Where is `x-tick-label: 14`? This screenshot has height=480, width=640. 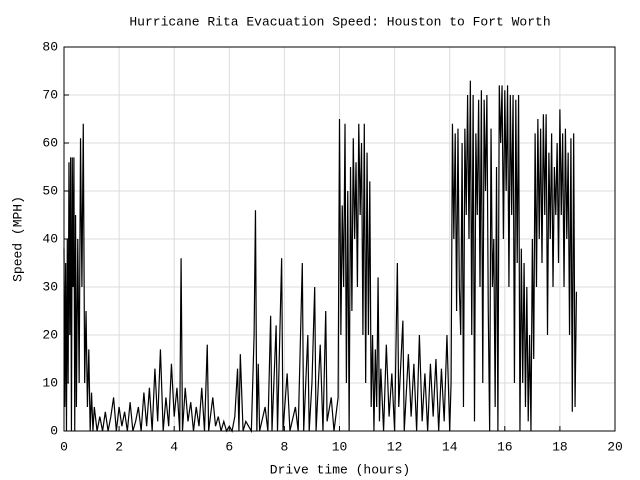
x-tick-label: 14 is located at coordinates (450, 446).